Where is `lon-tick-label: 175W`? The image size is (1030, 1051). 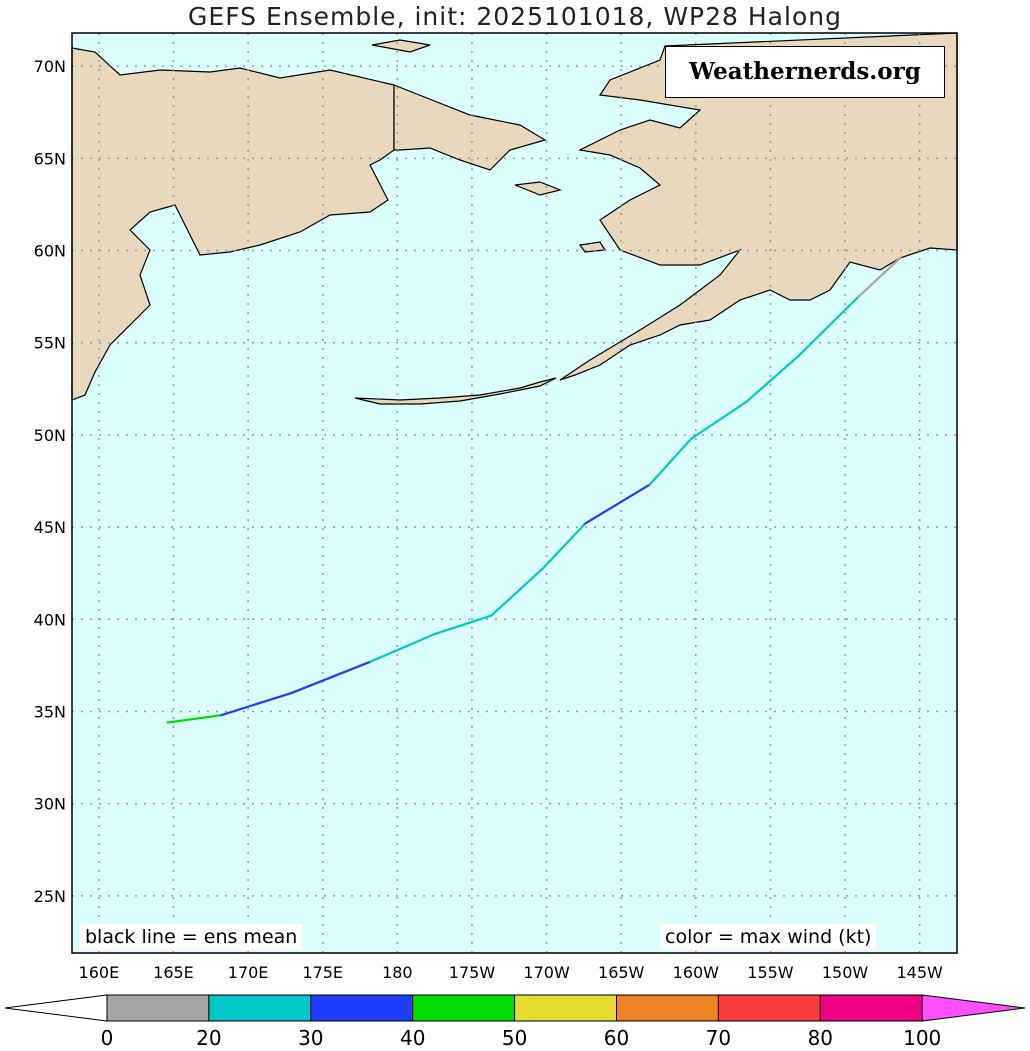 lon-tick-label: 175W is located at coordinates (472, 972).